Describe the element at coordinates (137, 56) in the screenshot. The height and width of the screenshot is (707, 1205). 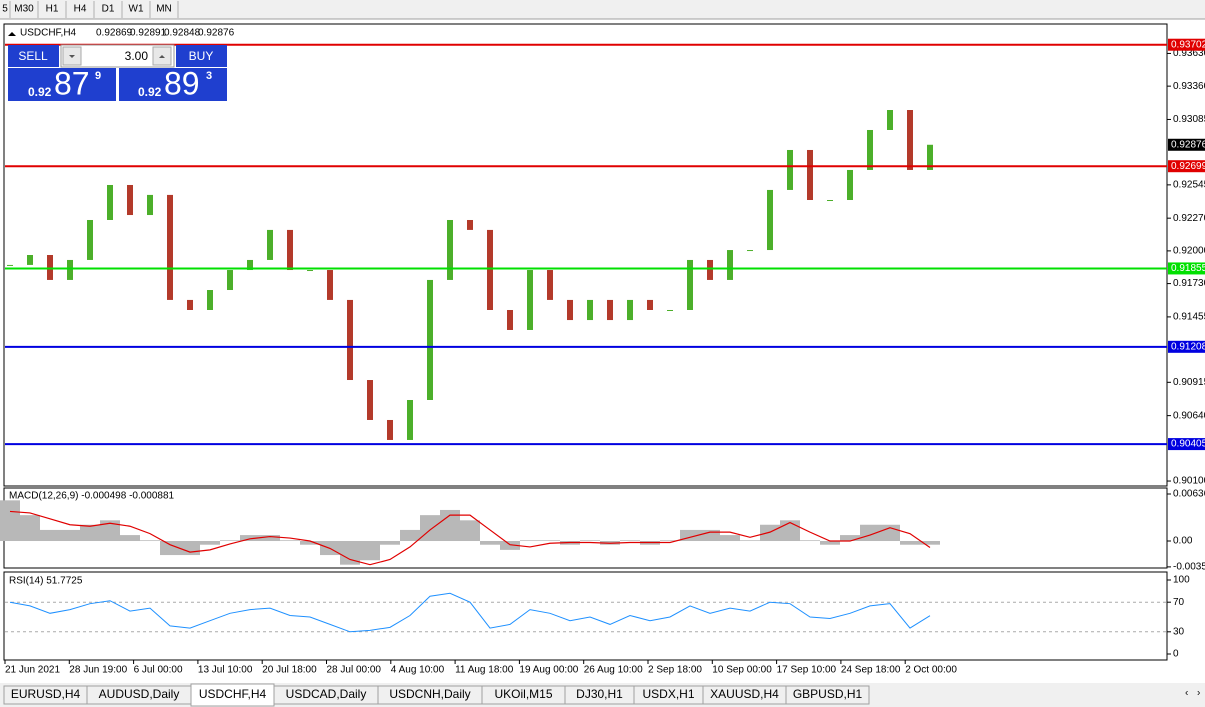
I see `lots: 3.00` at that location.